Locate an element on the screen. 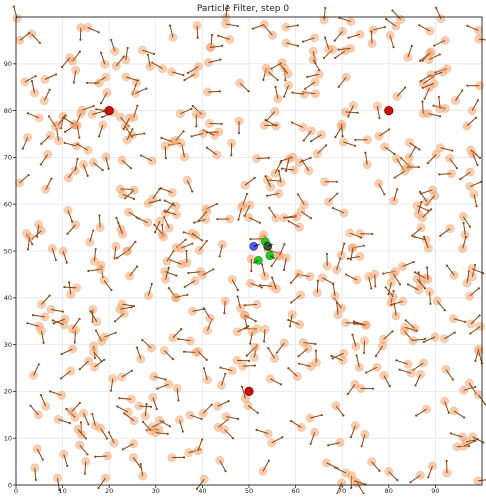 The height and width of the screenshot is (498, 486). particle is located at coordinates (103, 125).